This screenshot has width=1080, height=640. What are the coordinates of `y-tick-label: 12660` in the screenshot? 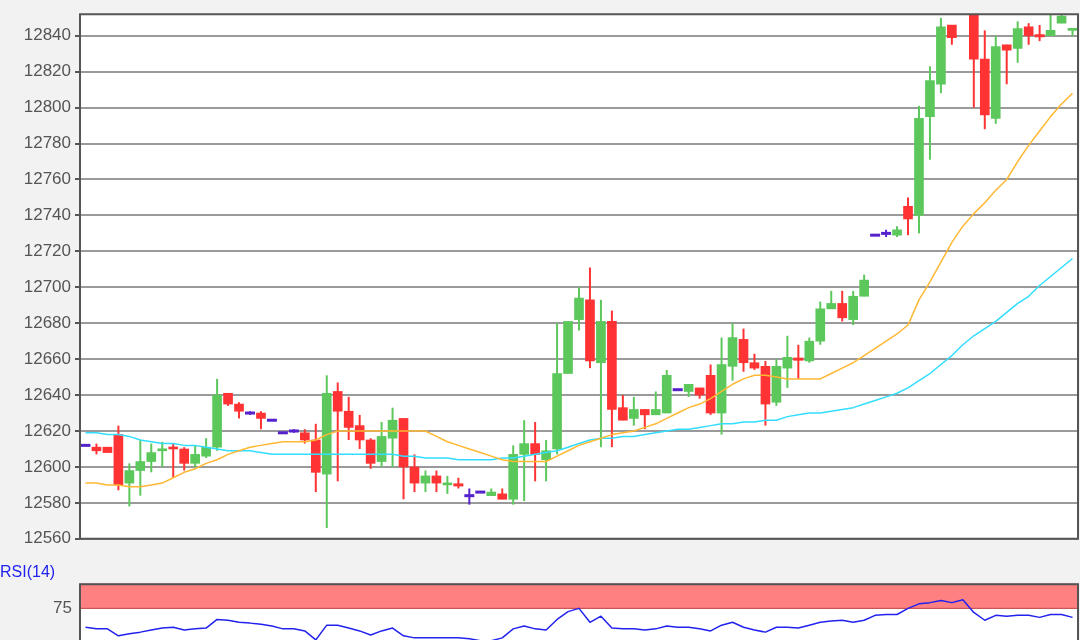 It's located at (47, 358).